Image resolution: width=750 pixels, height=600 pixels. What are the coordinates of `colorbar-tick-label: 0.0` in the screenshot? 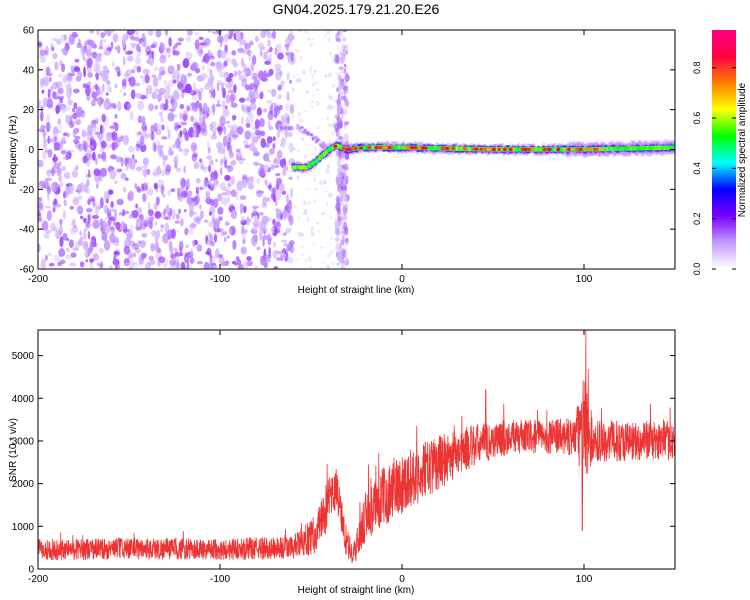 It's located at (697, 269).